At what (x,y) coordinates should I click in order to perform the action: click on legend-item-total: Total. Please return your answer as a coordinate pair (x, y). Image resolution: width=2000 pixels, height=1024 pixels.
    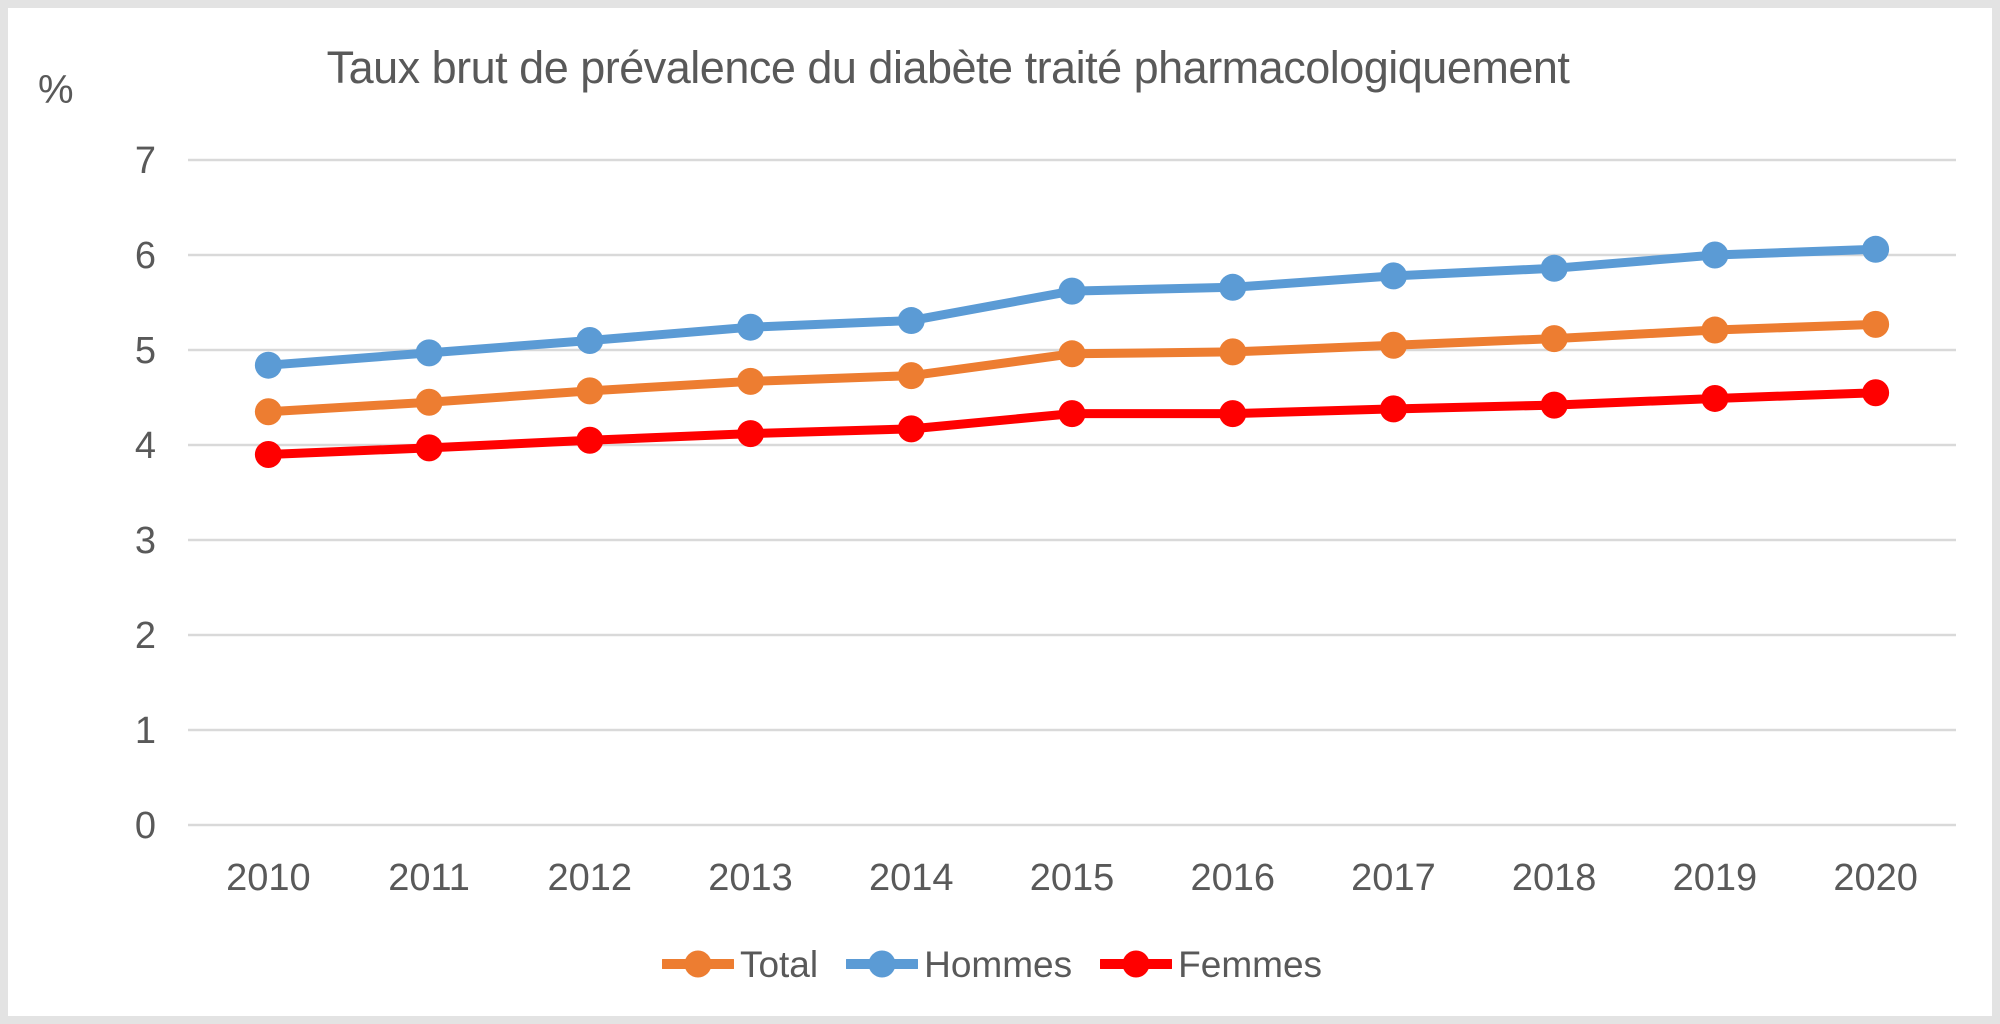
    Looking at the image, I should click on (740, 964).